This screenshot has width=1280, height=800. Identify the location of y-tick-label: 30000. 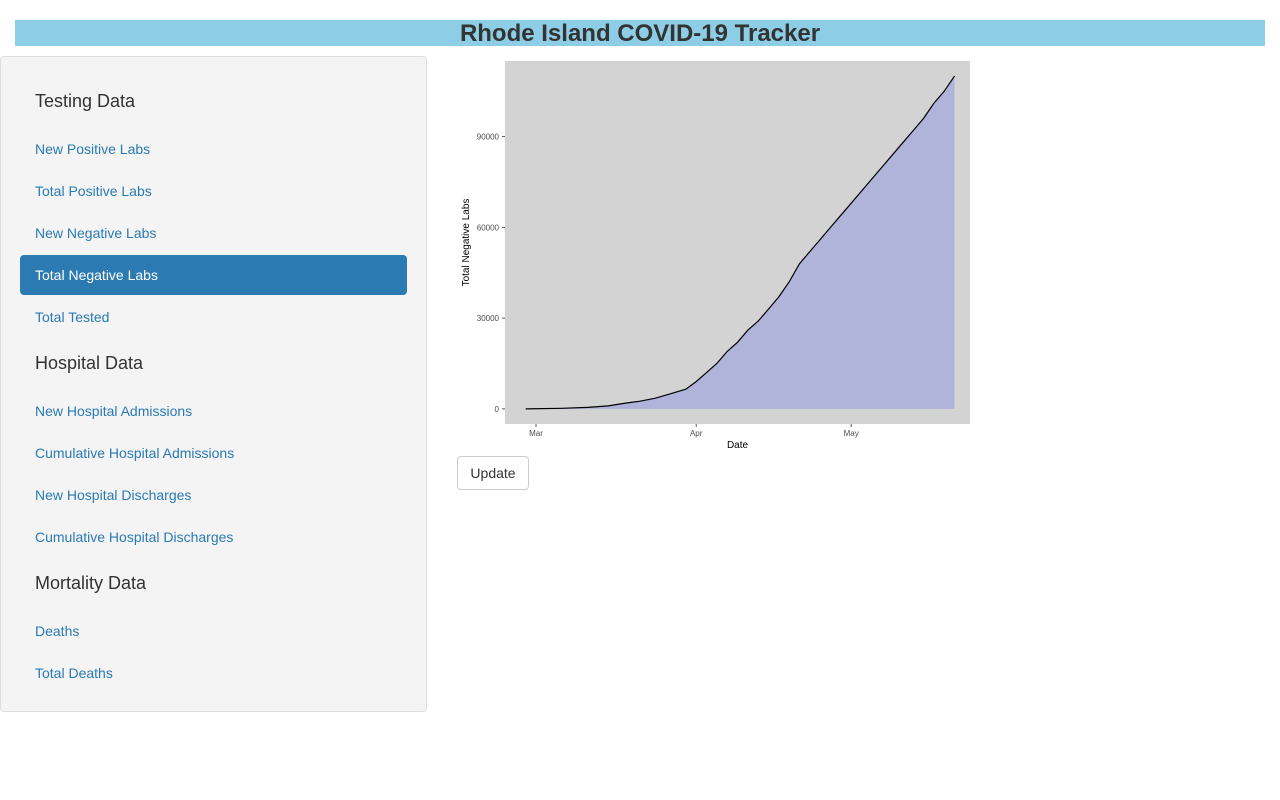
(488, 318).